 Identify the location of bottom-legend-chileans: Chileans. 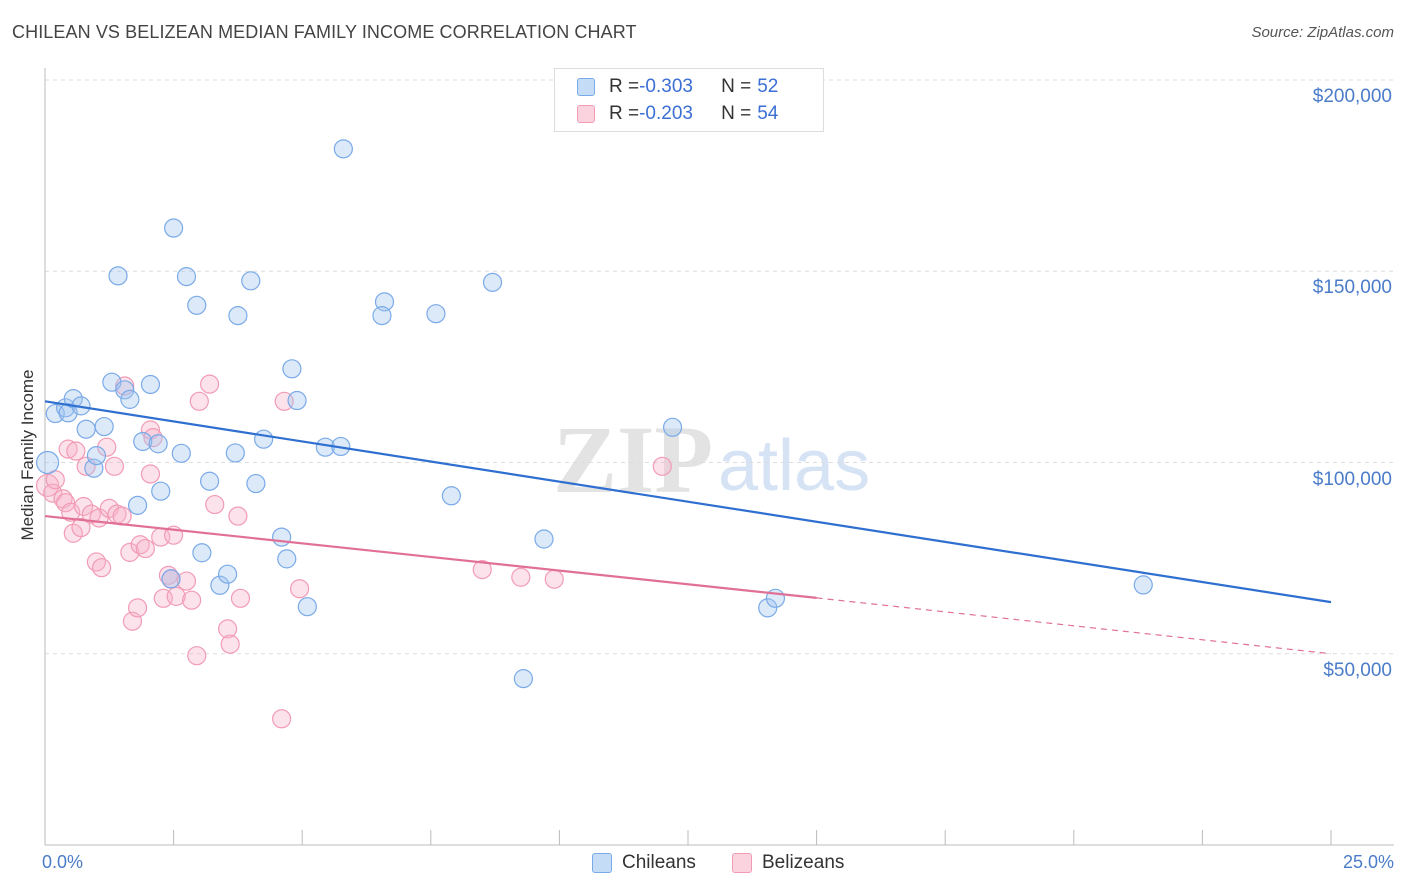
(644, 863).